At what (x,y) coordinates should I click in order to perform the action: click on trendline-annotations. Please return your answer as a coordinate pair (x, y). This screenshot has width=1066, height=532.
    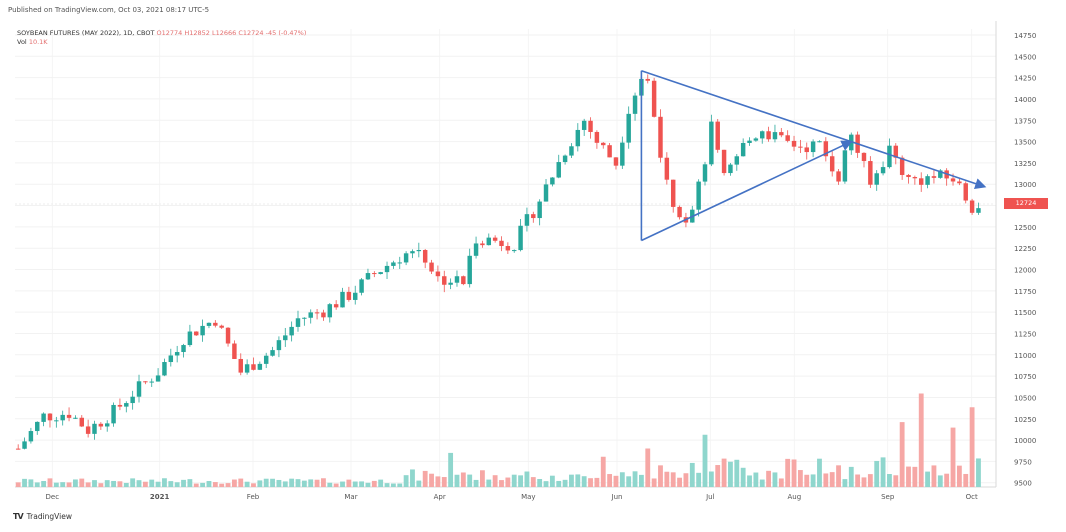
    Looking at the image, I should click on (813, 156).